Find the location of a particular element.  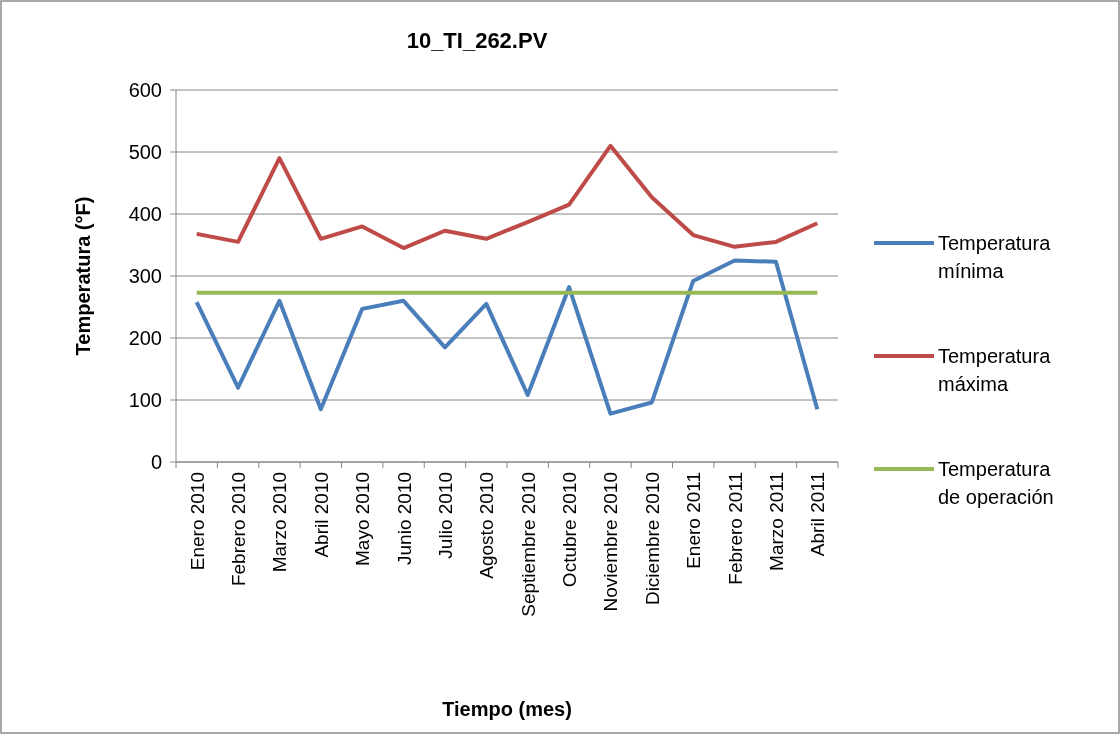

y-tick-label: 500 is located at coordinates (145, 152).